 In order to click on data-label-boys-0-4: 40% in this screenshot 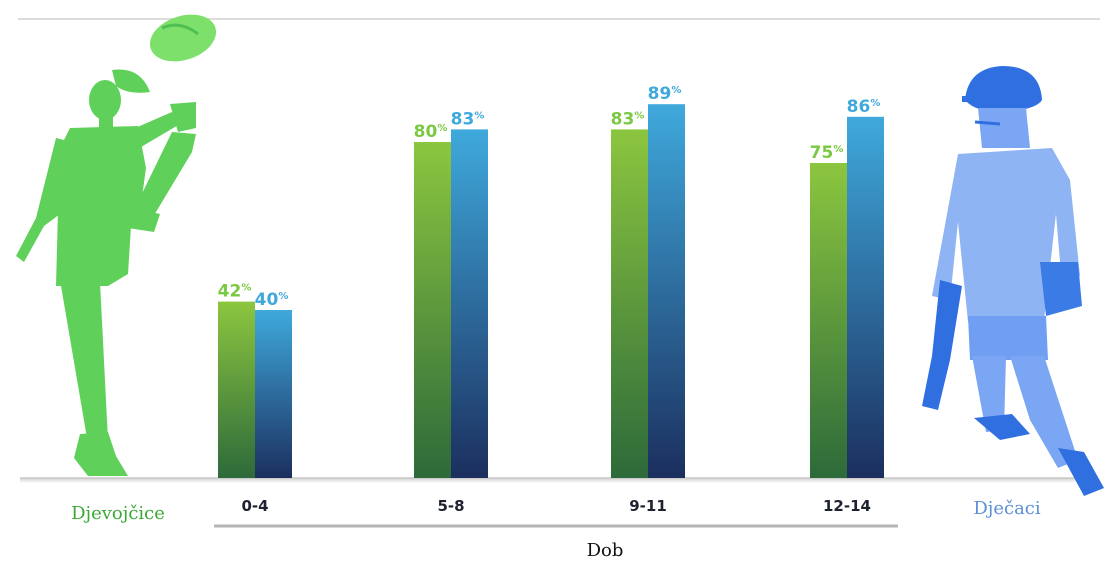, I will do `click(272, 300)`.